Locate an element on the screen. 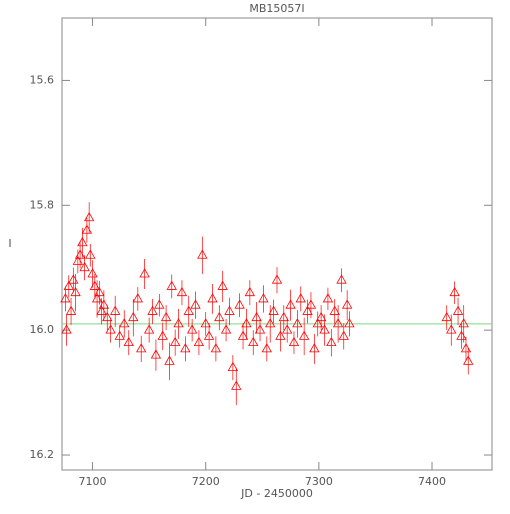 The width and height of the screenshot is (510, 514). x-tick-label: 7200 is located at coordinates (206, 481).